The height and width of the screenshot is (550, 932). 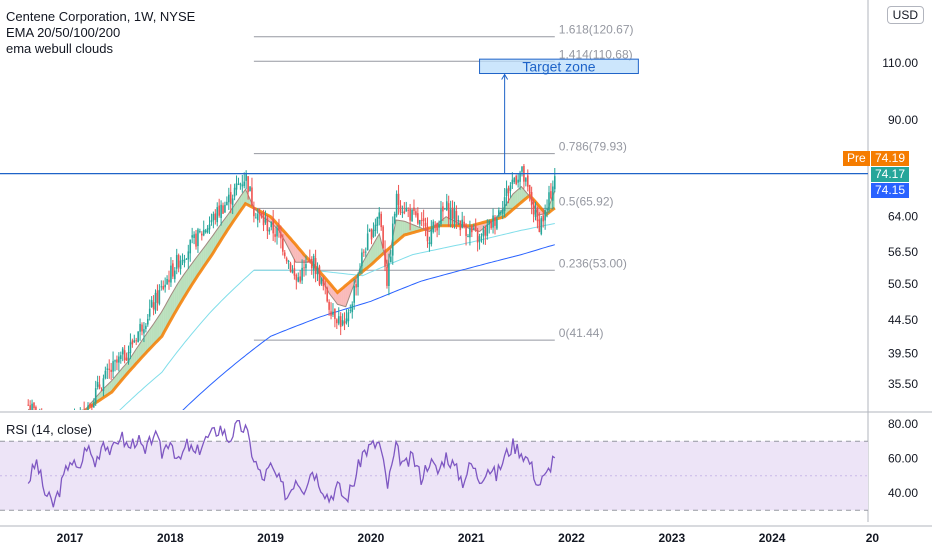 What do you see at coordinates (593, 147) in the screenshot?
I see `fib-level-label: 0.786(79.93)` at bounding box center [593, 147].